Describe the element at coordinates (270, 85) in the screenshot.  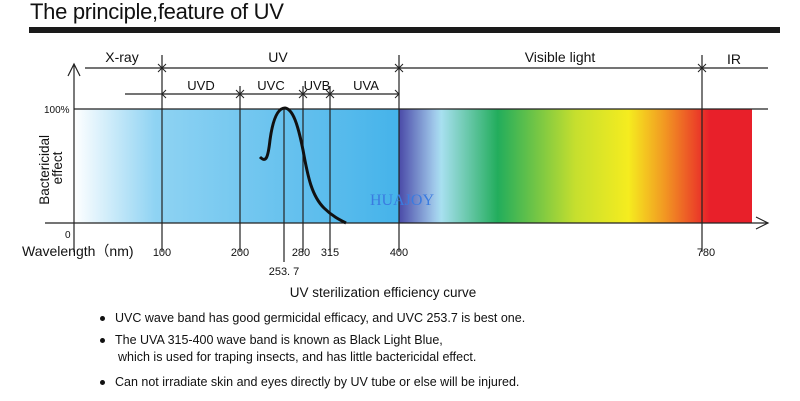
I see `band-label-uvc: UVC` at that location.